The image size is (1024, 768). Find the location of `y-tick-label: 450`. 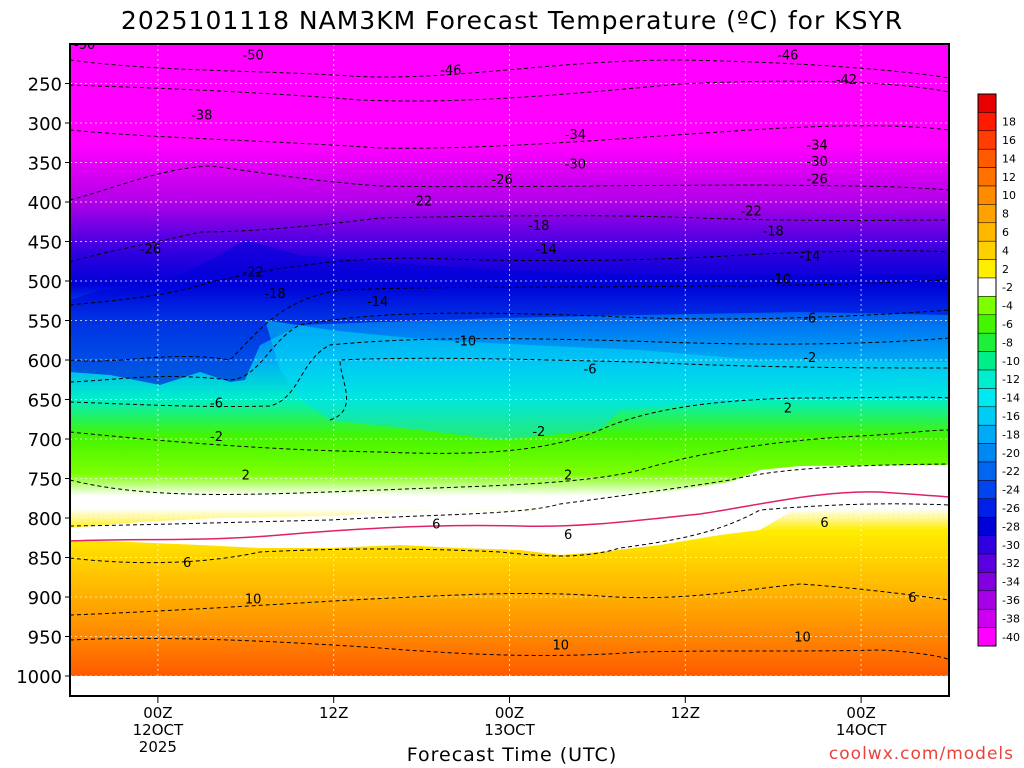

y-tick-label: 450 is located at coordinates (45, 243).